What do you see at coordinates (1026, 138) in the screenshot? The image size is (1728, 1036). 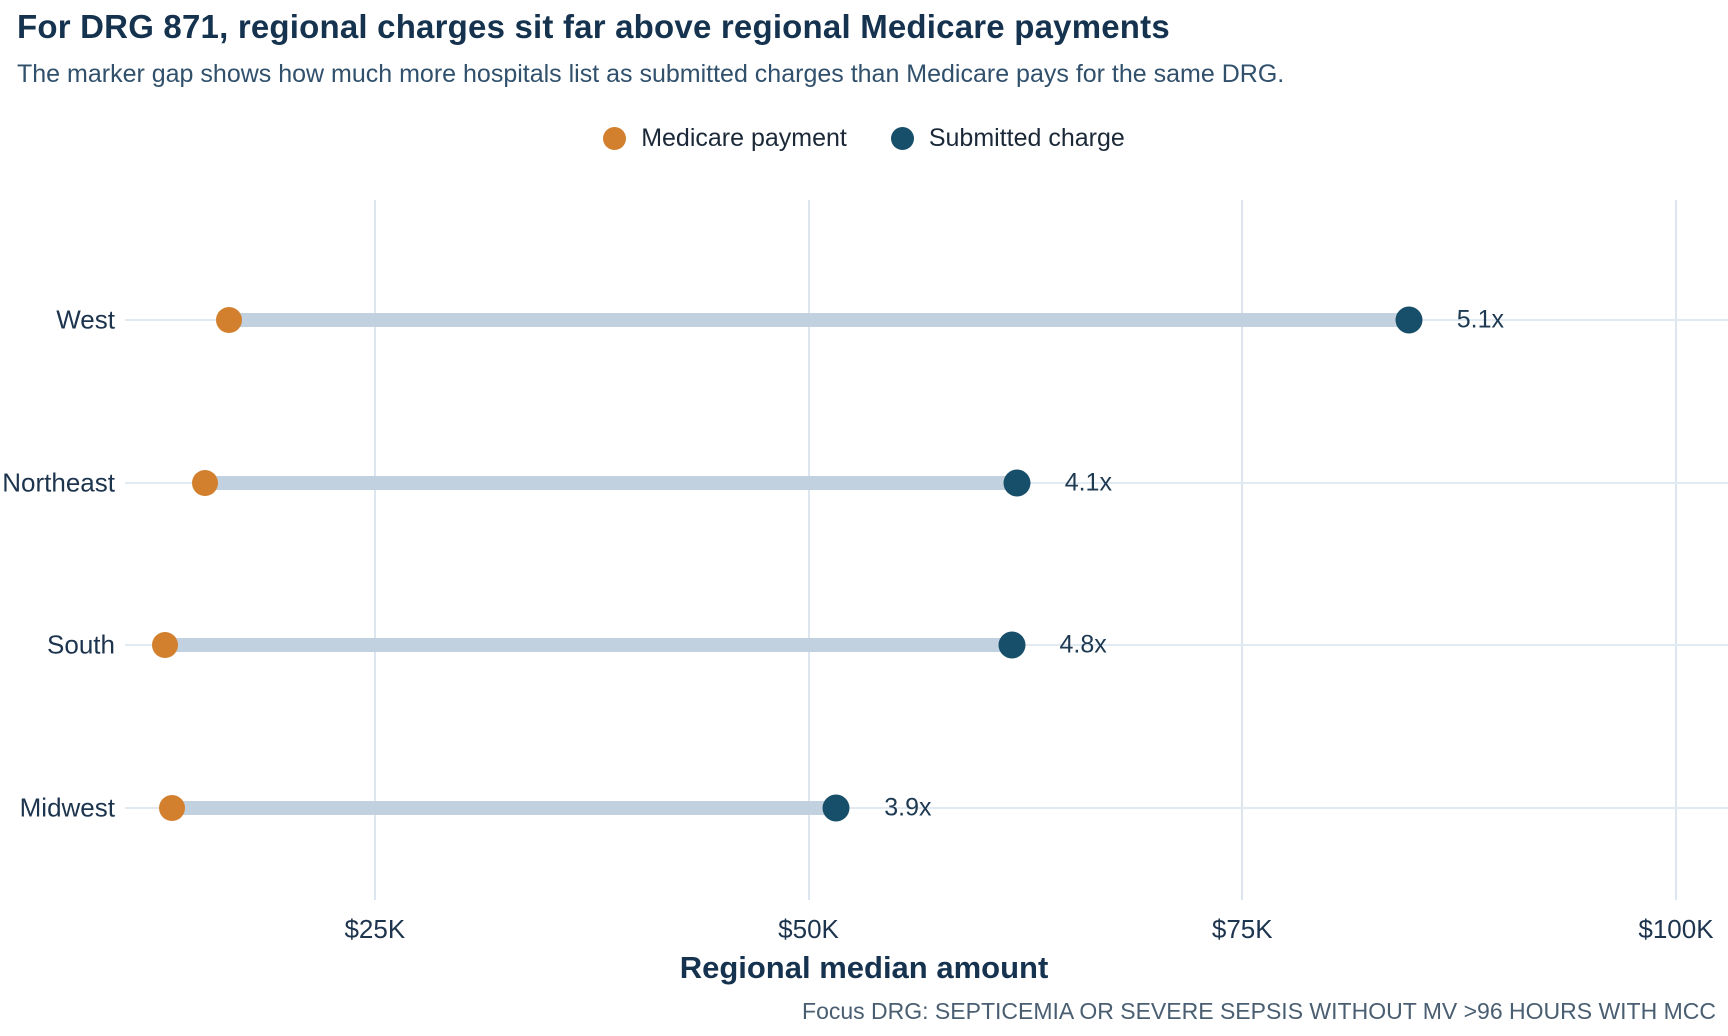 I see `legend-label: Submitted charge` at bounding box center [1026, 138].